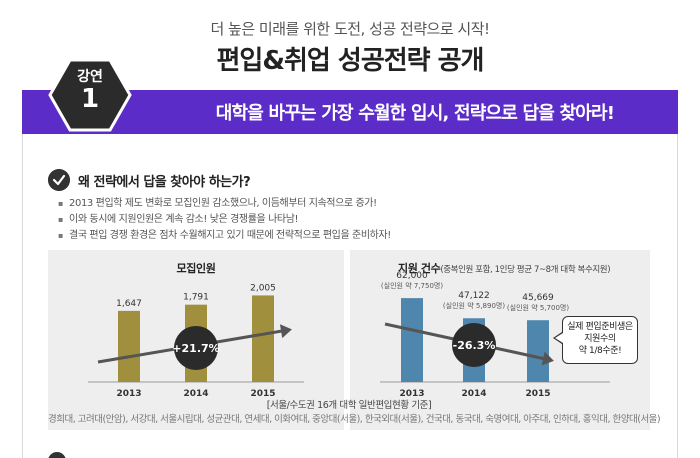 This screenshot has height=458, width=700. Describe the element at coordinates (57, 455) in the screenshot. I see `next-section-icon` at that location.